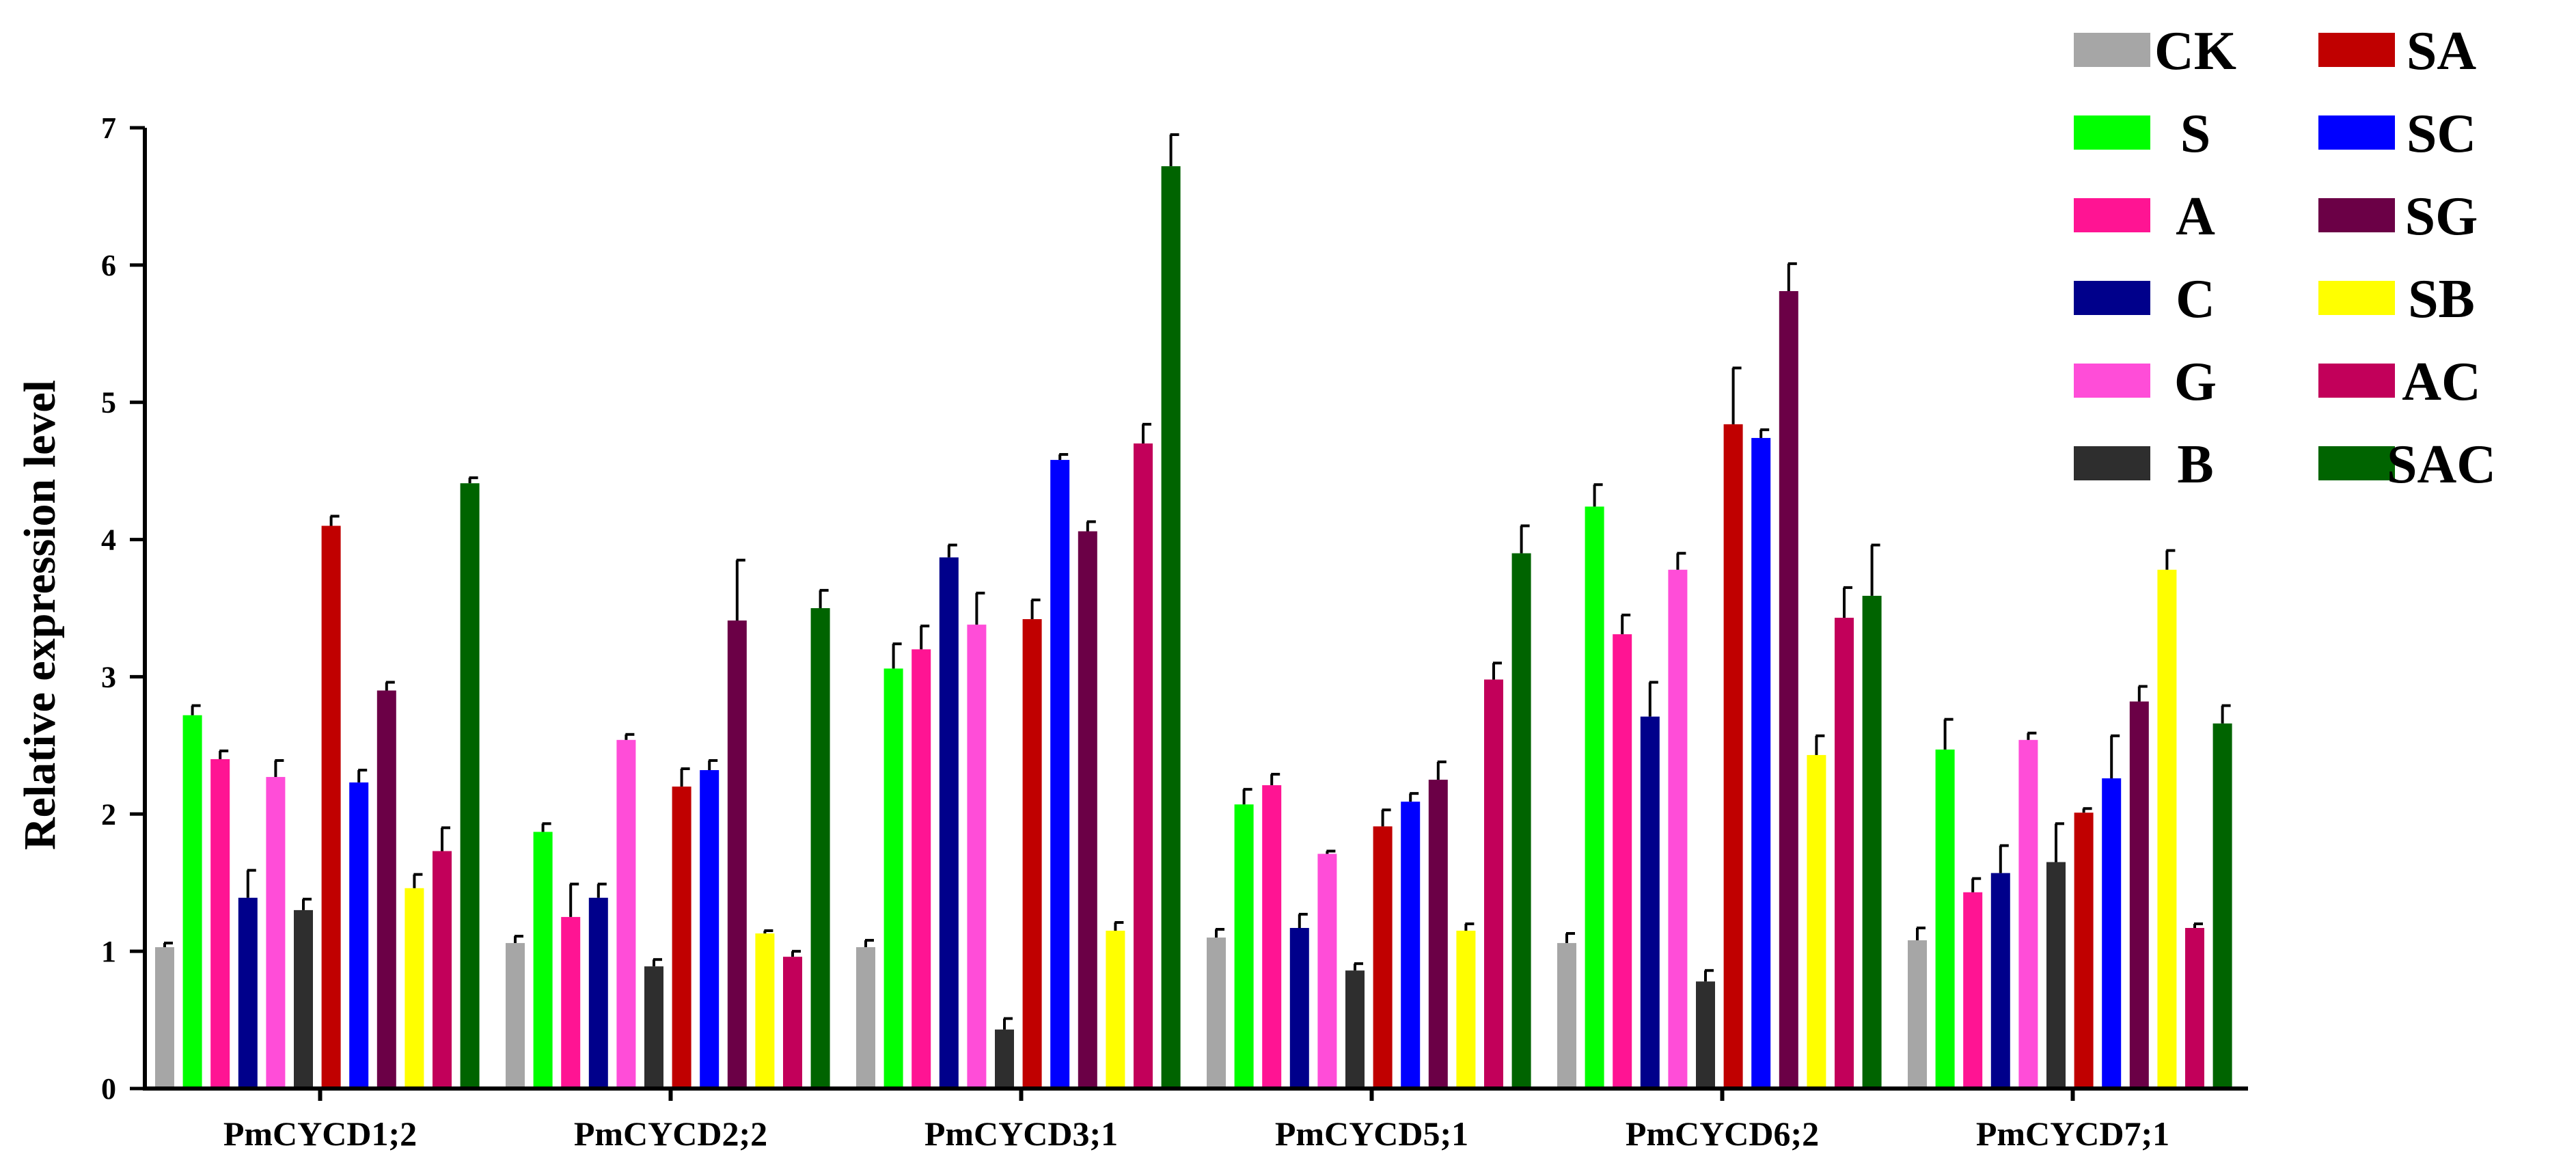  Describe the element at coordinates (2195, 217) in the screenshot. I see `legend-label-A: A` at that location.